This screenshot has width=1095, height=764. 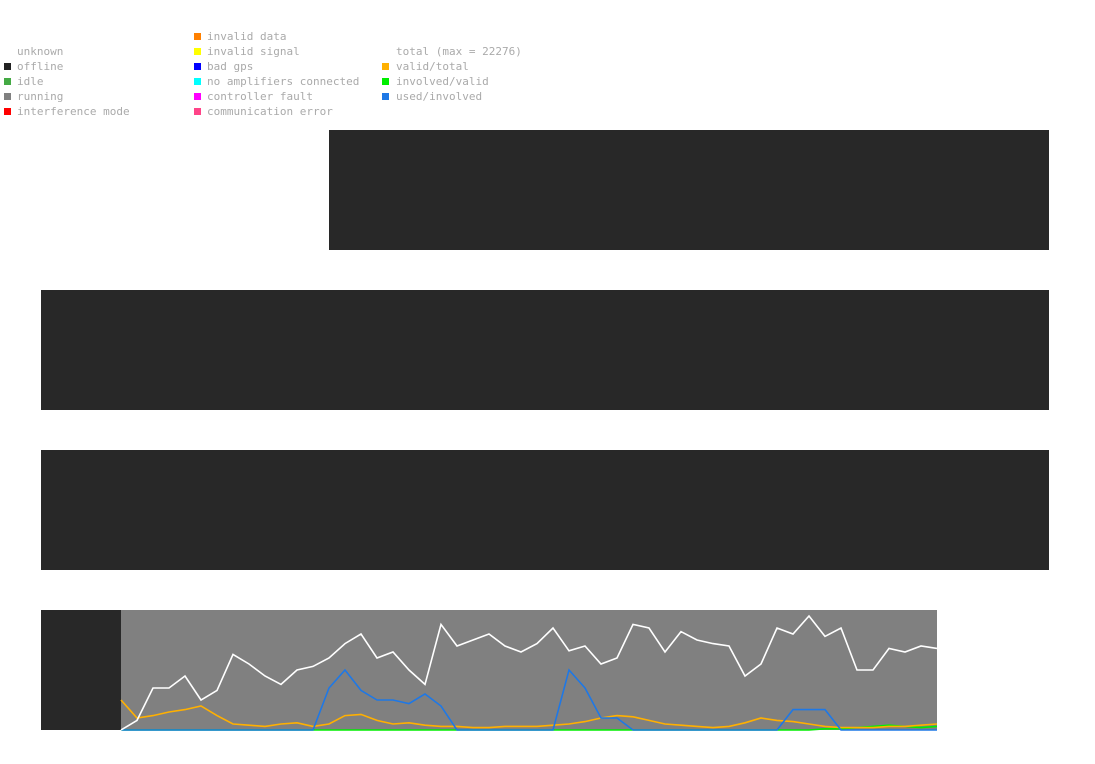 I want to click on legend-label: invalid signal, so click(x=253, y=51).